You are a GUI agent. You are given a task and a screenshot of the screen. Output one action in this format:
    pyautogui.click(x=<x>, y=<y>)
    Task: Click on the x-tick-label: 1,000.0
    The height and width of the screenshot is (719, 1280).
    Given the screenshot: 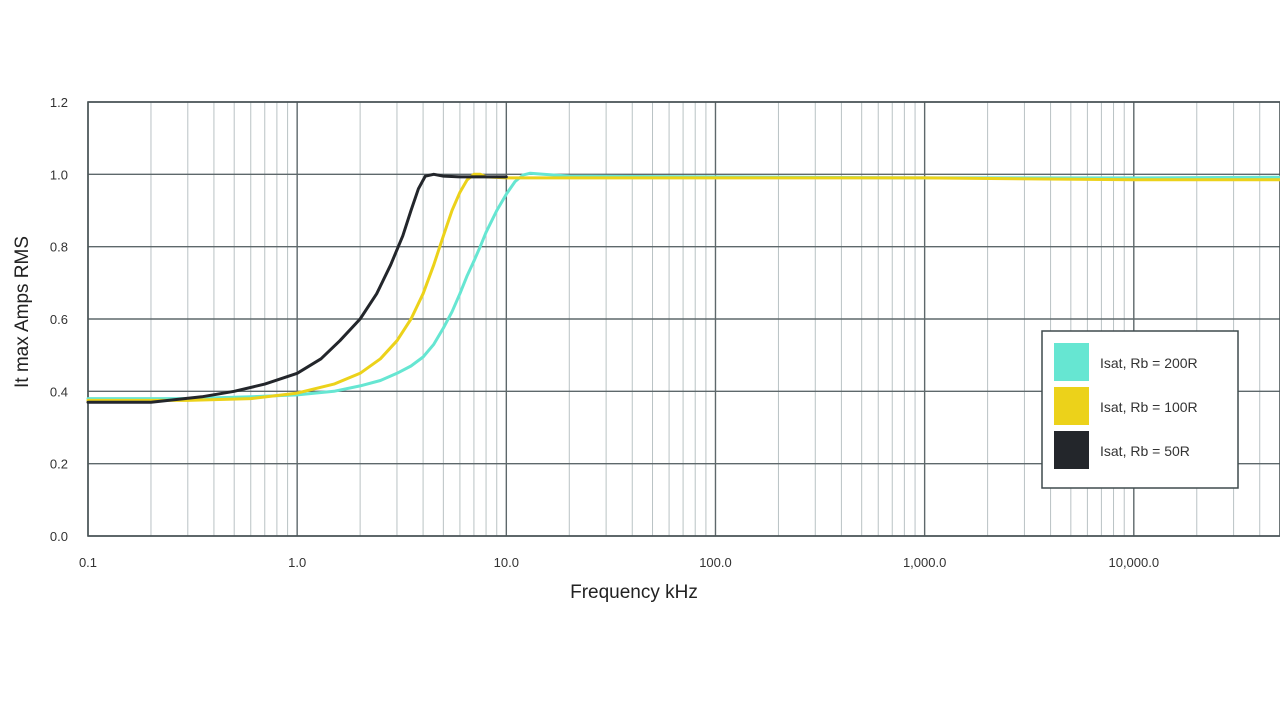 What is the action you would take?
    pyautogui.click(x=924, y=562)
    